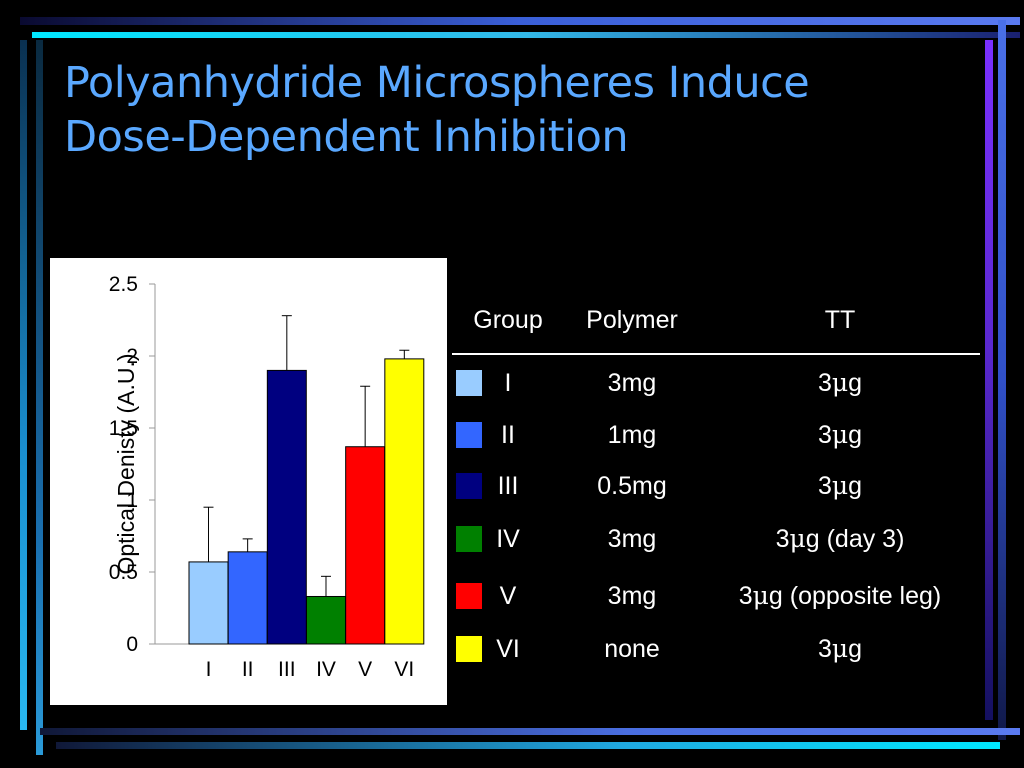  What do you see at coordinates (632, 435) in the screenshot?
I see `polymer-cell: 1mg` at bounding box center [632, 435].